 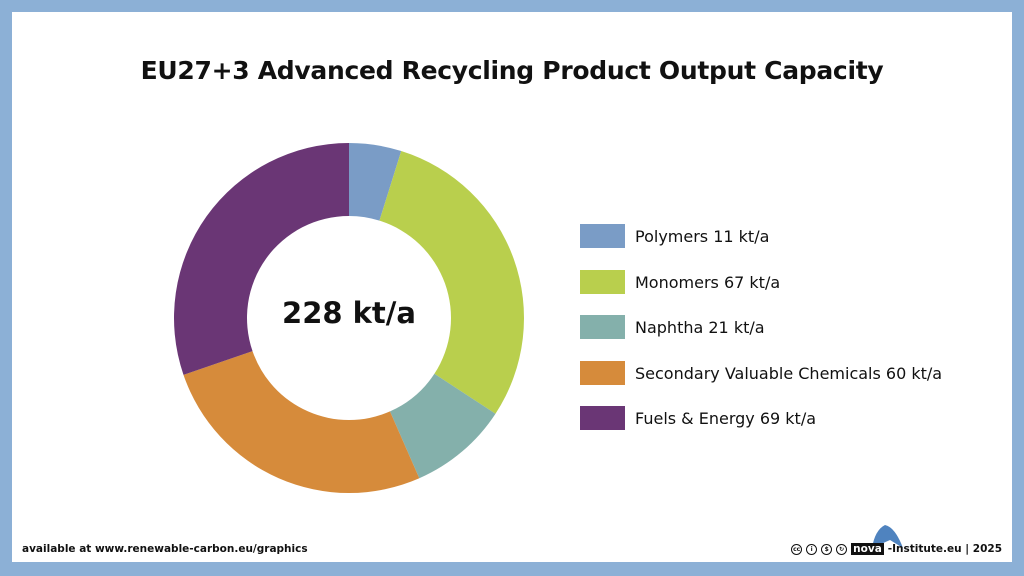 I want to click on legend-label: Naphtha 21 kt/a, so click(x=700, y=327).